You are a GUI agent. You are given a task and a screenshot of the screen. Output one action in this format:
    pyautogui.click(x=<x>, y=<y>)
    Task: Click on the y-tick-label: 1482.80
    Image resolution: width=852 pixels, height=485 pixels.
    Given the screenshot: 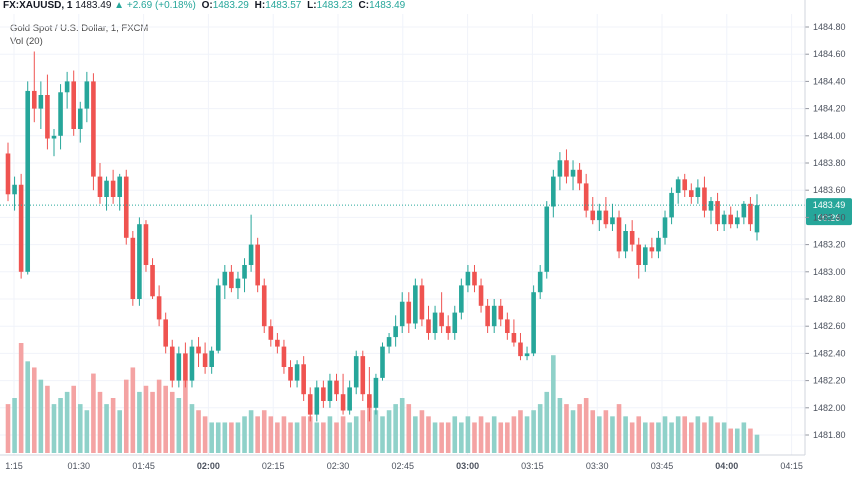 What is the action you would take?
    pyautogui.click(x=829, y=299)
    